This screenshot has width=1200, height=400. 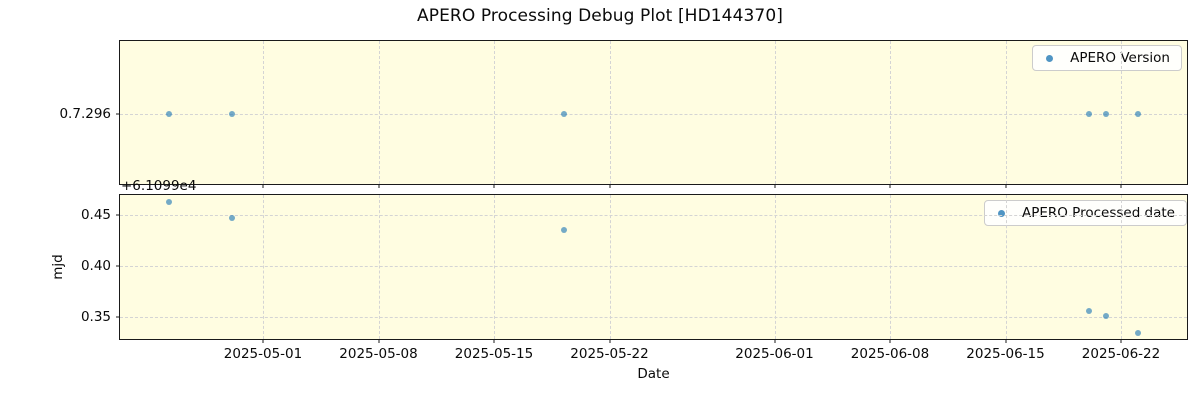 What do you see at coordinates (1098, 213) in the screenshot?
I see `processed-date-legend-label: APERO Processed date` at bounding box center [1098, 213].